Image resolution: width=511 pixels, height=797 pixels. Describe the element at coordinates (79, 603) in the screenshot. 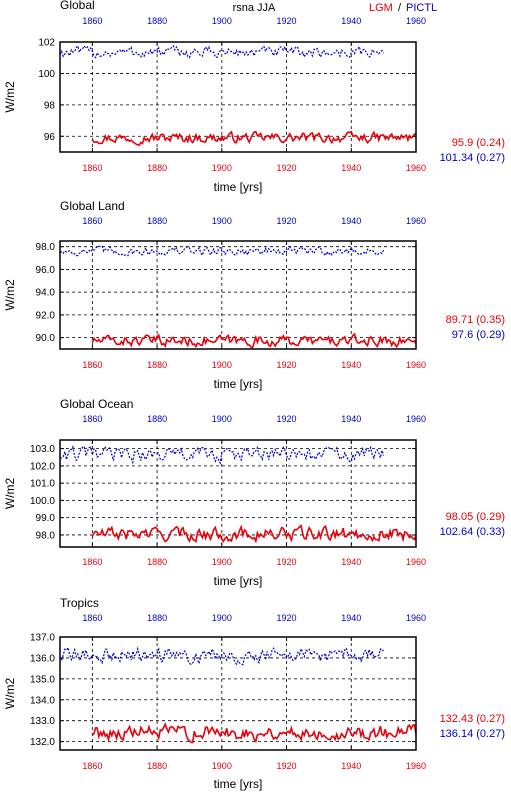

I see `panel-title: Tropics` at that location.